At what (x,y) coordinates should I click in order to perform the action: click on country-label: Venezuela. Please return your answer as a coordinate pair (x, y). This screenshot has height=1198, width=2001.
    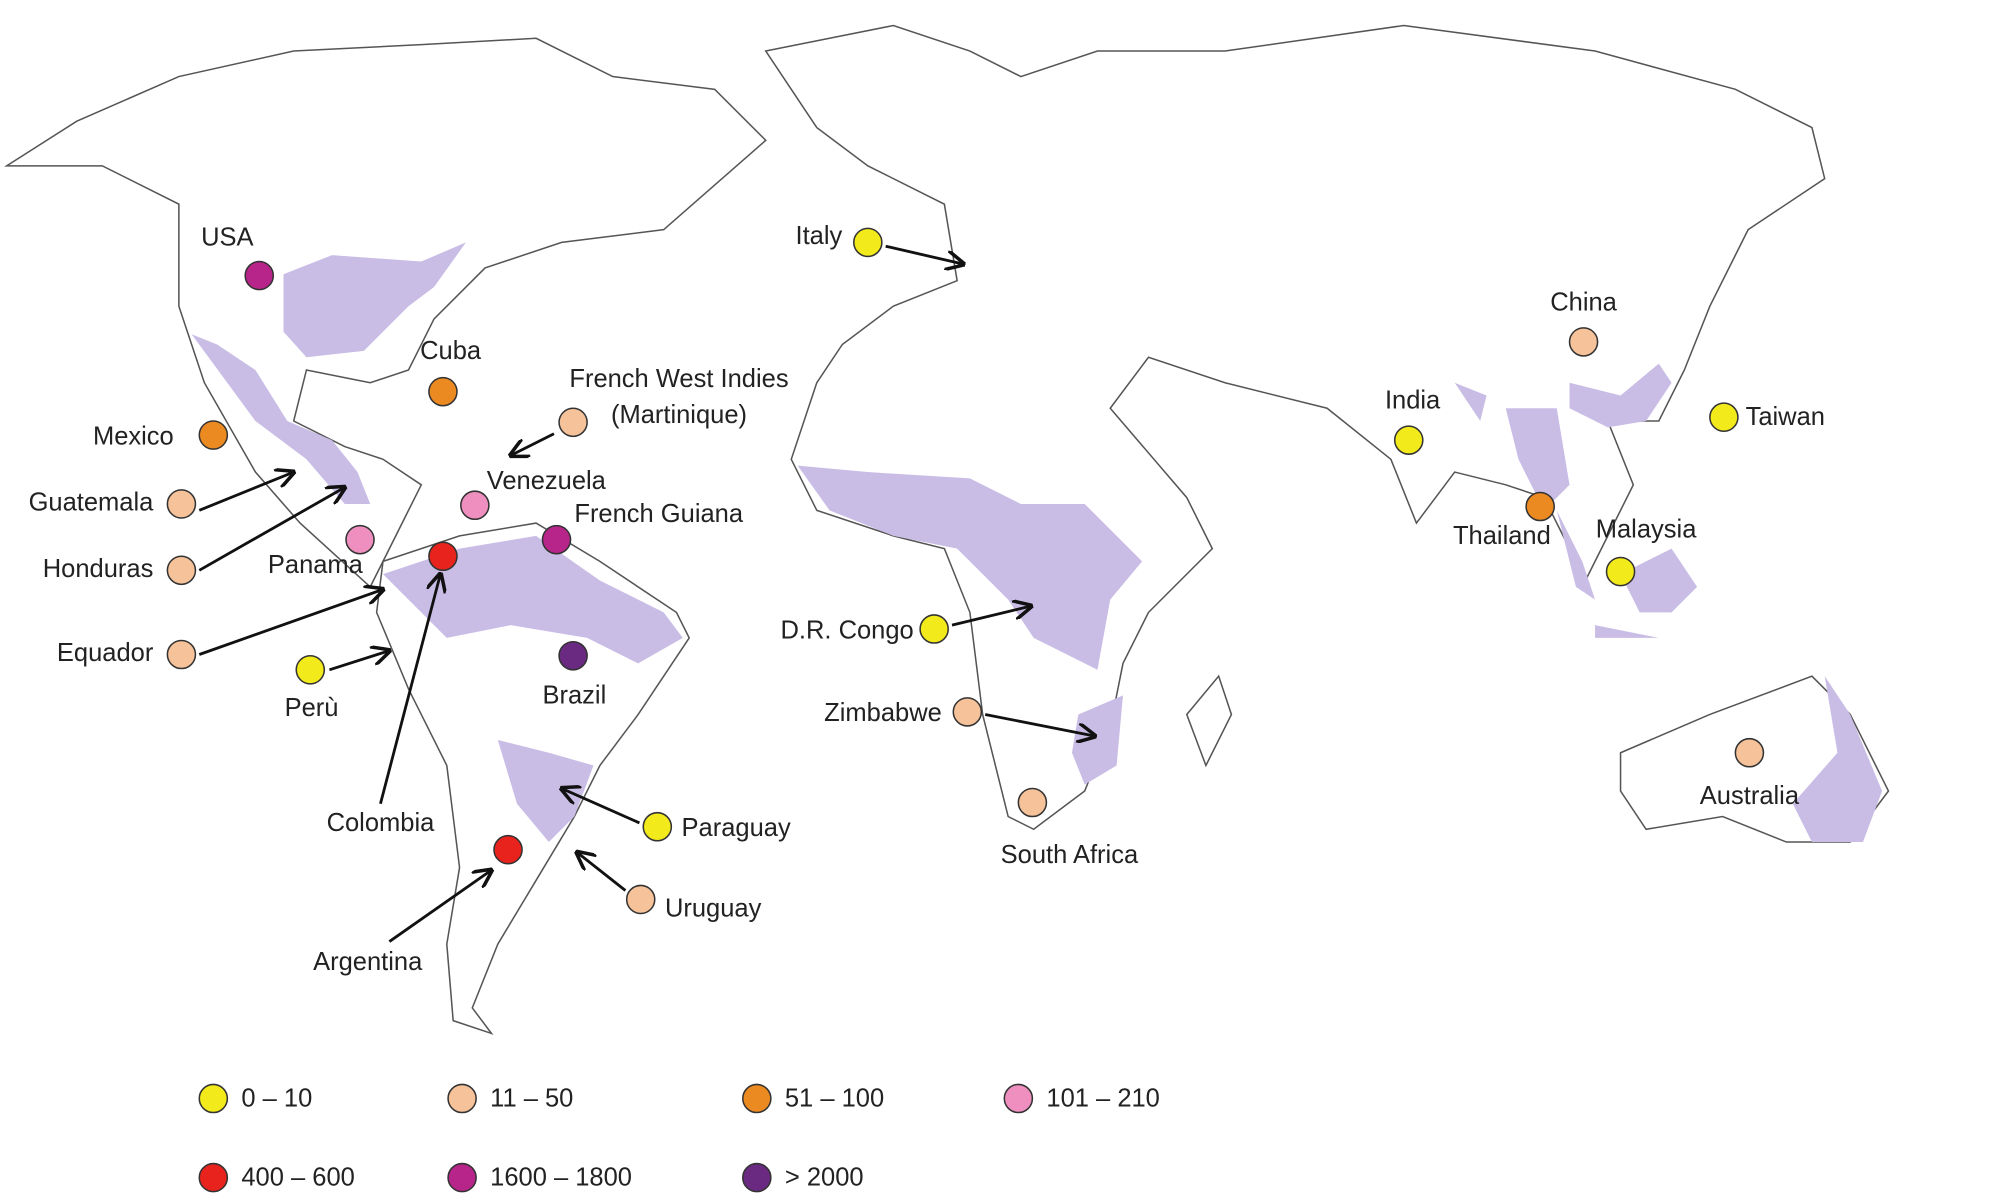
    Looking at the image, I should click on (547, 481).